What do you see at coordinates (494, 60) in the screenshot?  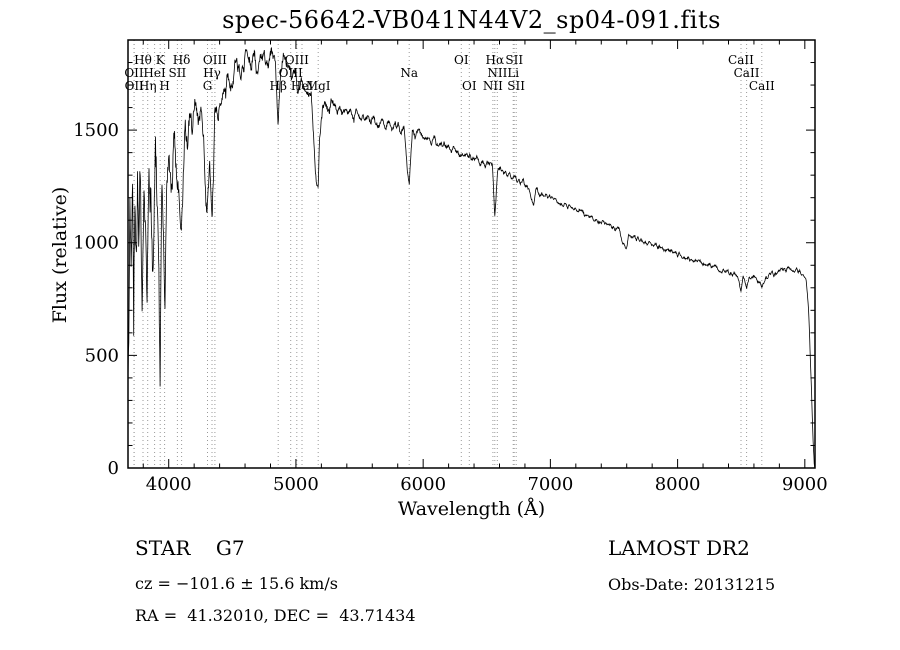 I see `spectral-line-label: Hα` at bounding box center [494, 60].